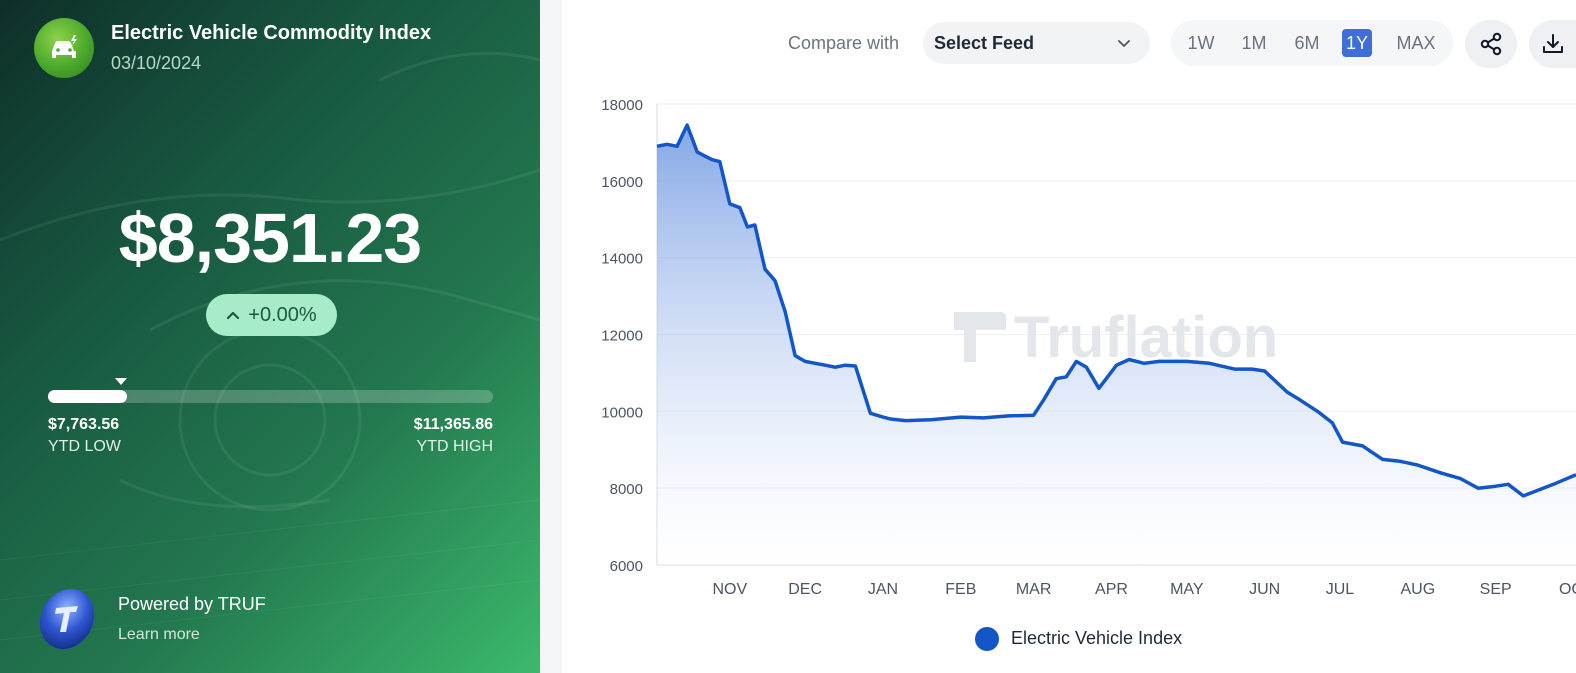 The width and height of the screenshot is (1576, 673). What do you see at coordinates (1124, 43) in the screenshot?
I see `chevron-down-icon` at bounding box center [1124, 43].